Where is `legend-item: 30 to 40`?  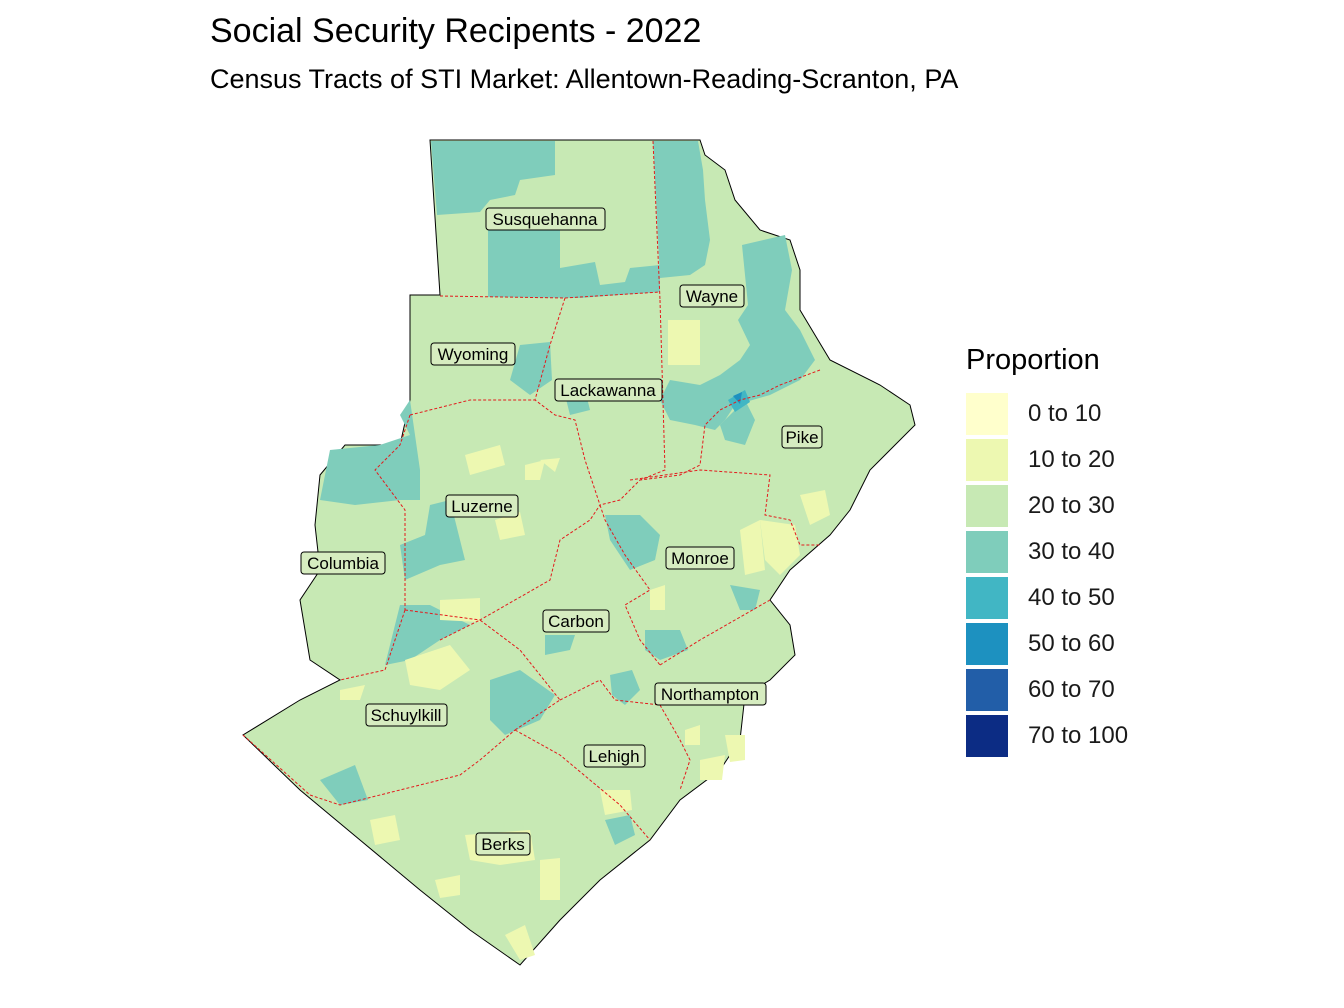 legend-item: 30 to 40 is located at coordinates (1047, 552).